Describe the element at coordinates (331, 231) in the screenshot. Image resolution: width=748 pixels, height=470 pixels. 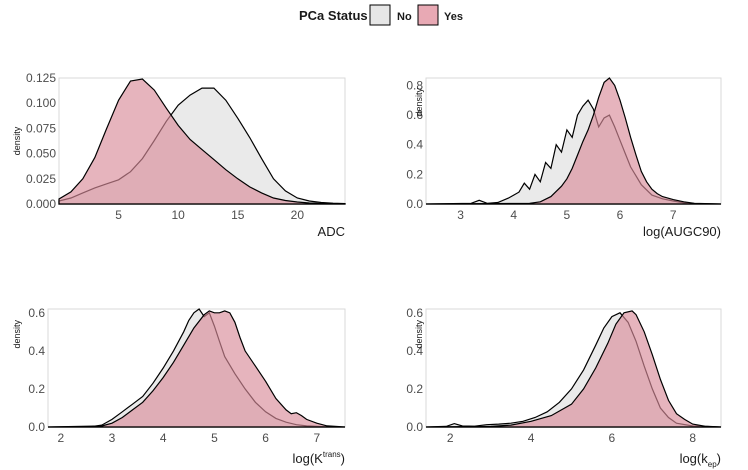
I see `x-axis-label: ADC` at that location.